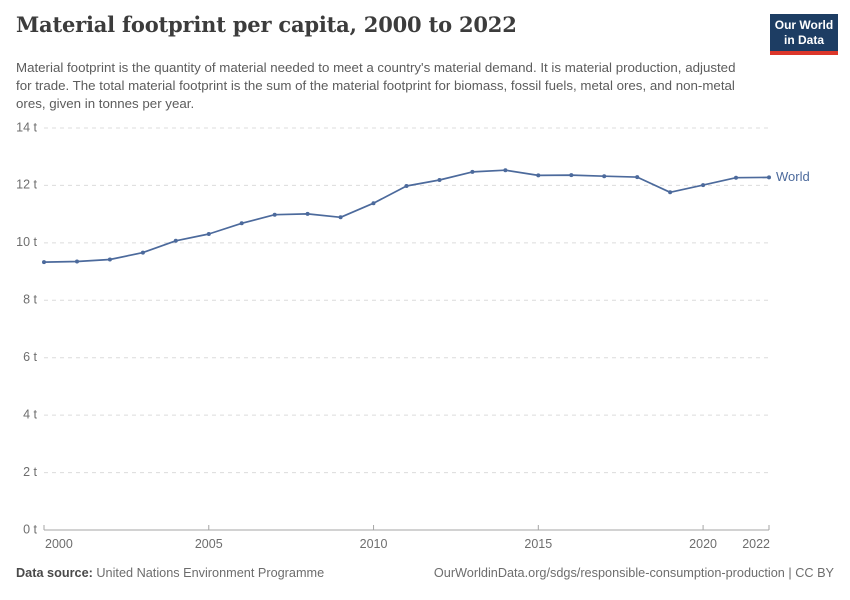 This screenshot has width=850, height=600. Describe the element at coordinates (30, 472) in the screenshot. I see `y-tick-label: 2 t` at that location.